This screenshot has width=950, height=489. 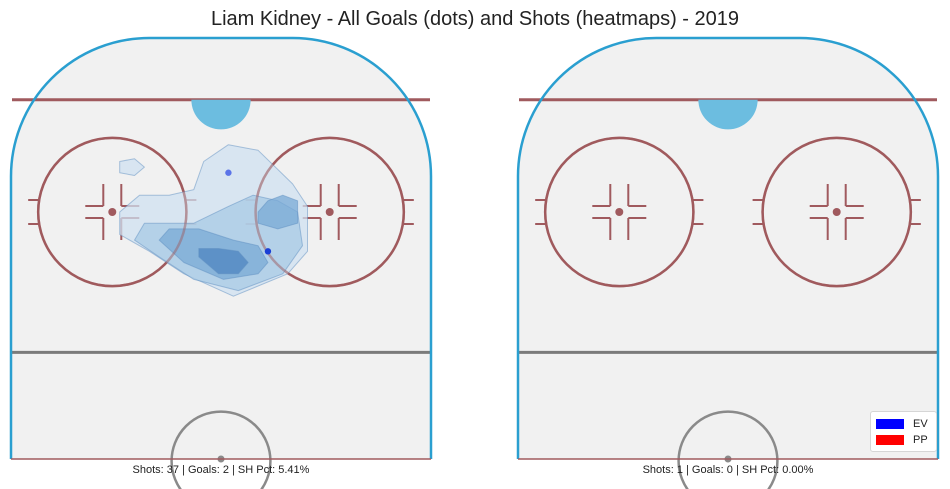 I want to click on legend-label-ev: EV, so click(x=920, y=424).